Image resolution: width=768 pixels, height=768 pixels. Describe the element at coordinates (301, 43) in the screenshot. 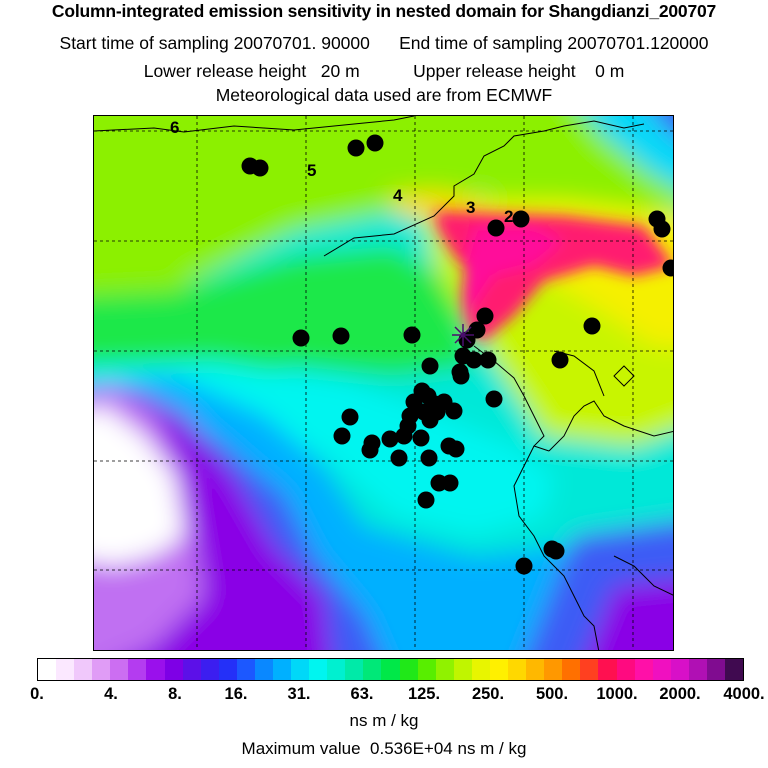

I see `start-value: 20070701. 90000` at that location.